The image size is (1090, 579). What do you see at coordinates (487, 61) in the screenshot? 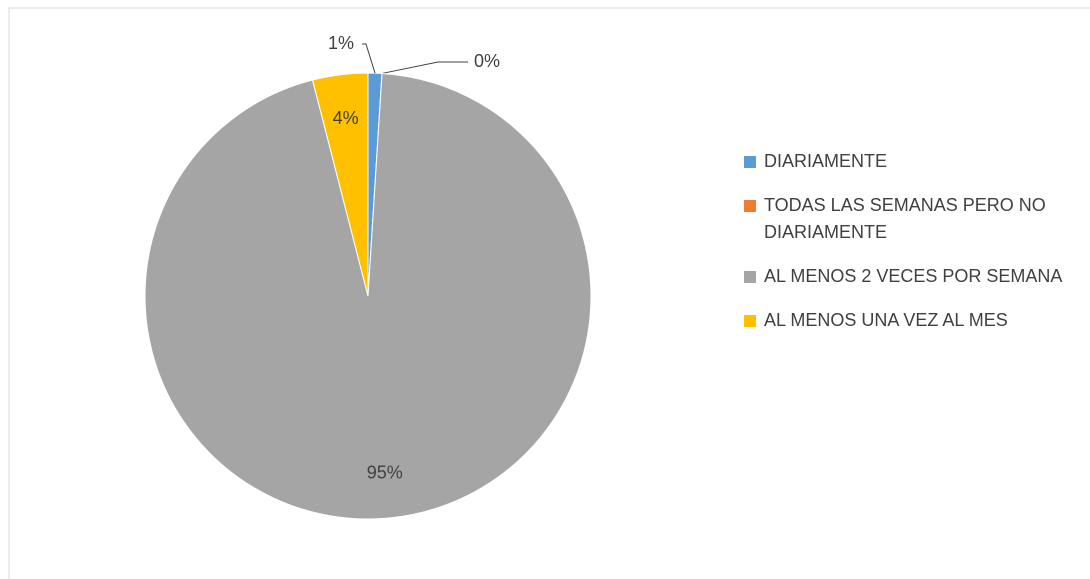
I see `data-label: 0%` at bounding box center [487, 61].